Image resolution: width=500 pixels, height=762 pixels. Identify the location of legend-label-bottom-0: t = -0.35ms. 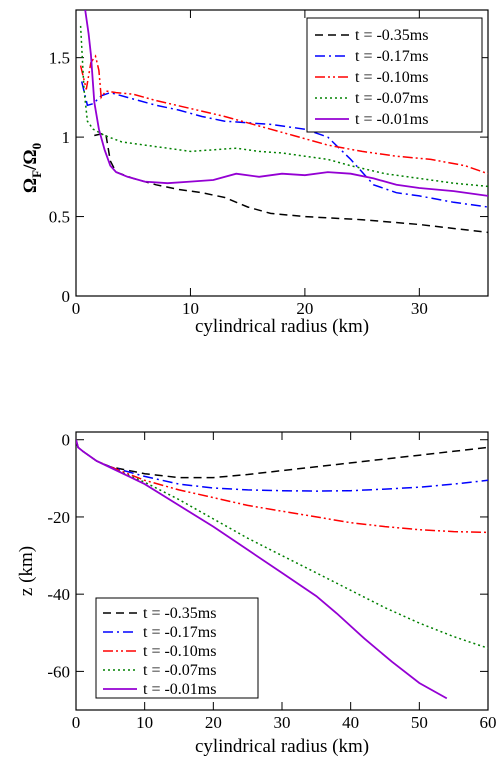
(179, 613).